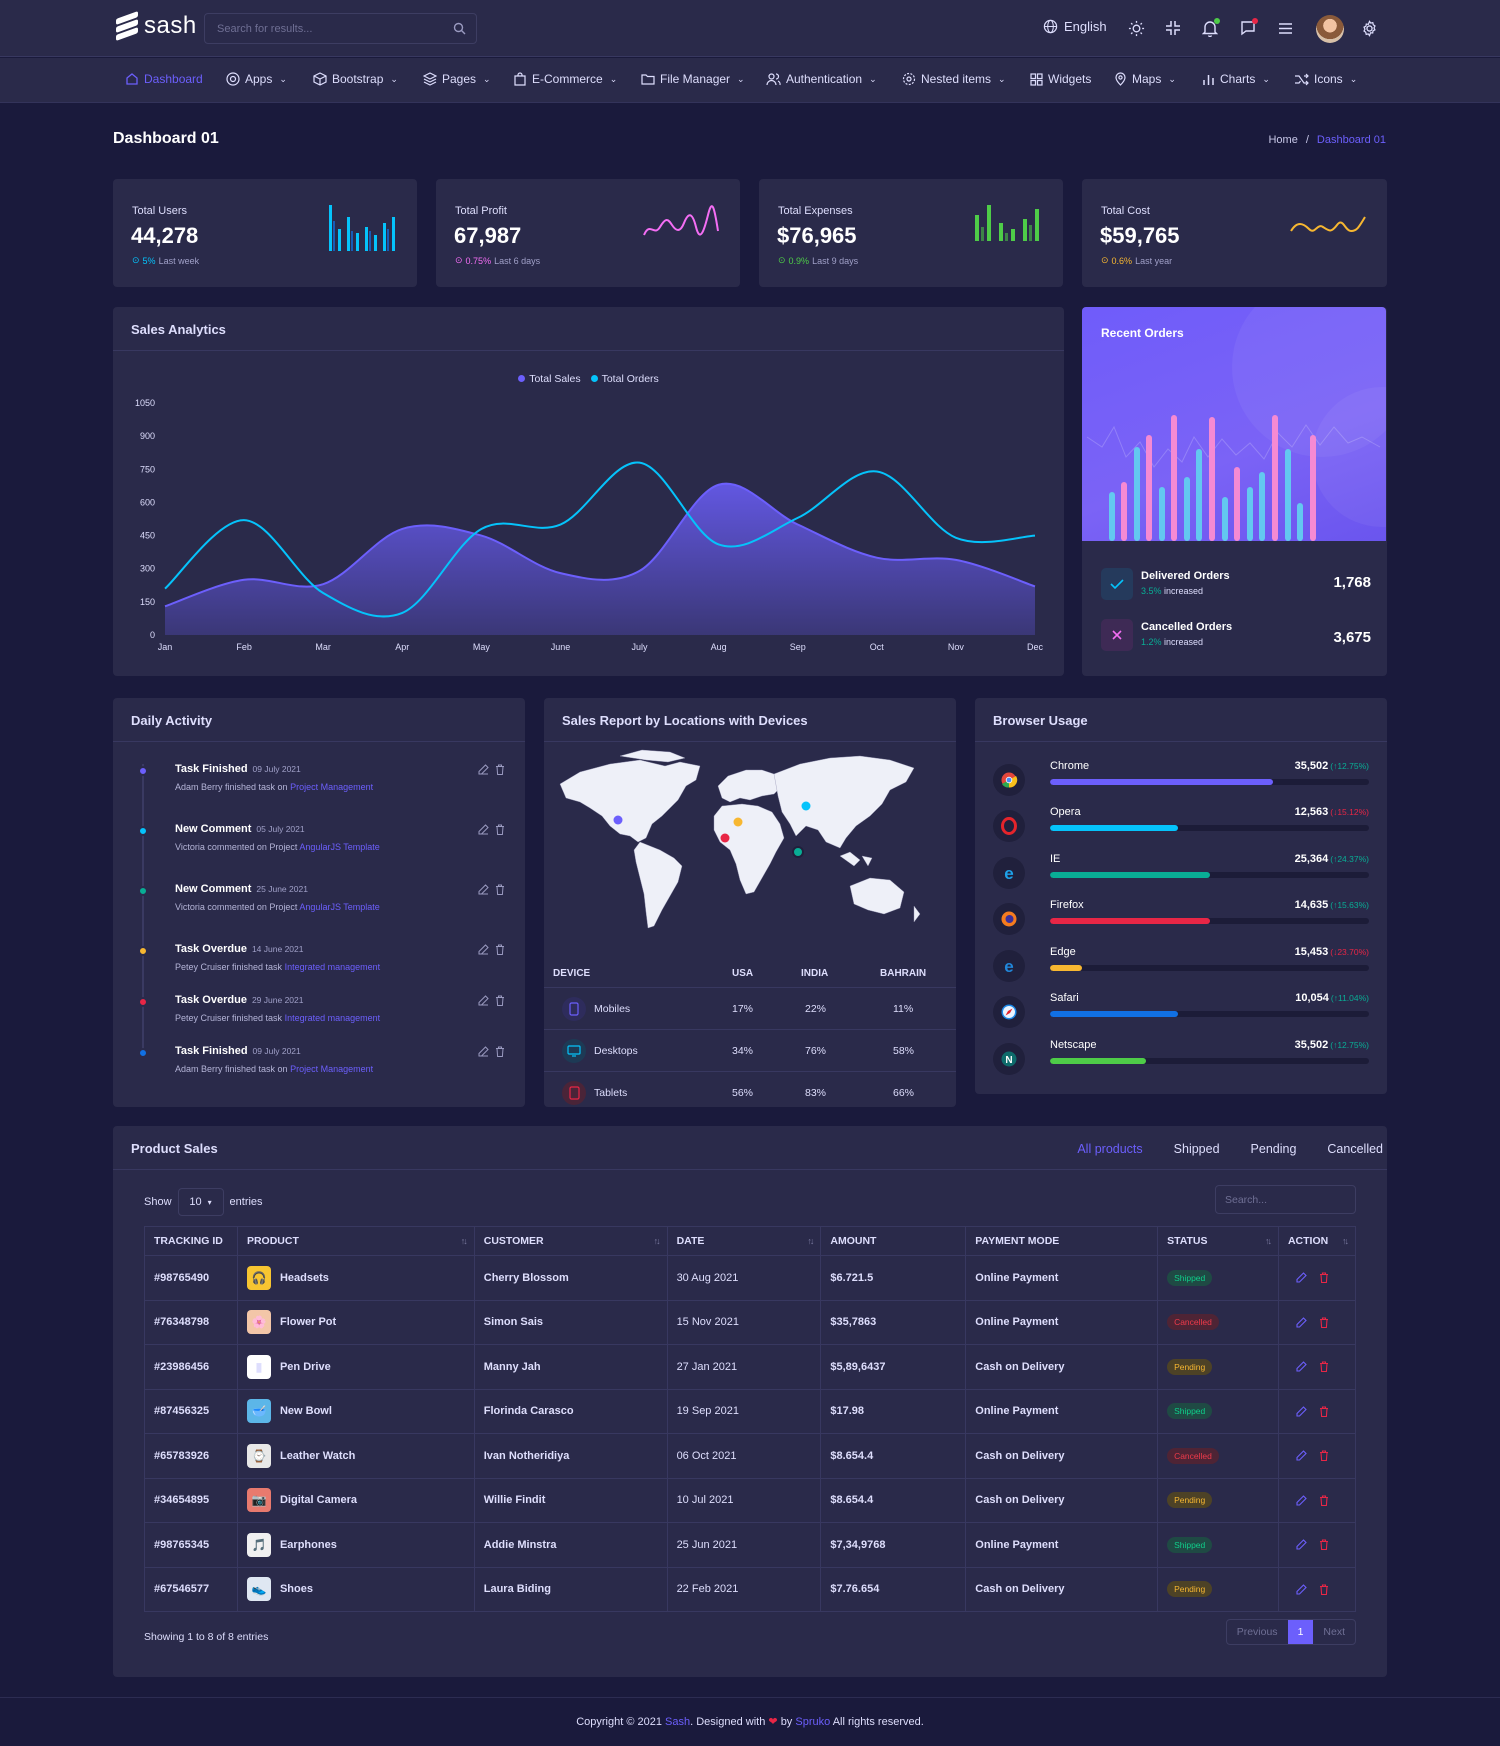 Image resolution: width=1500 pixels, height=1746 pixels. What do you see at coordinates (1145, 79) in the screenshot?
I see `nav-maps: Maps ⌄` at bounding box center [1145, 79].